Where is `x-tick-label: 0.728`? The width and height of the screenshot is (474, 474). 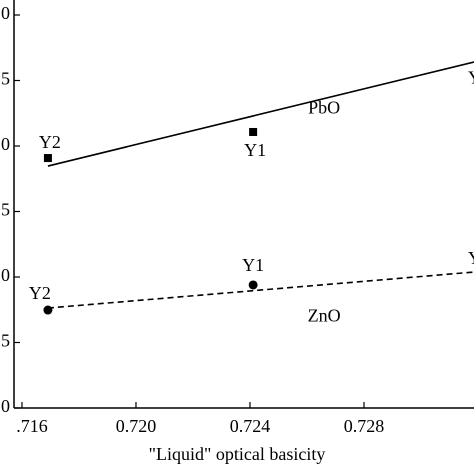
x-tick-label: 0.728 is located at coordinates (364, 426).